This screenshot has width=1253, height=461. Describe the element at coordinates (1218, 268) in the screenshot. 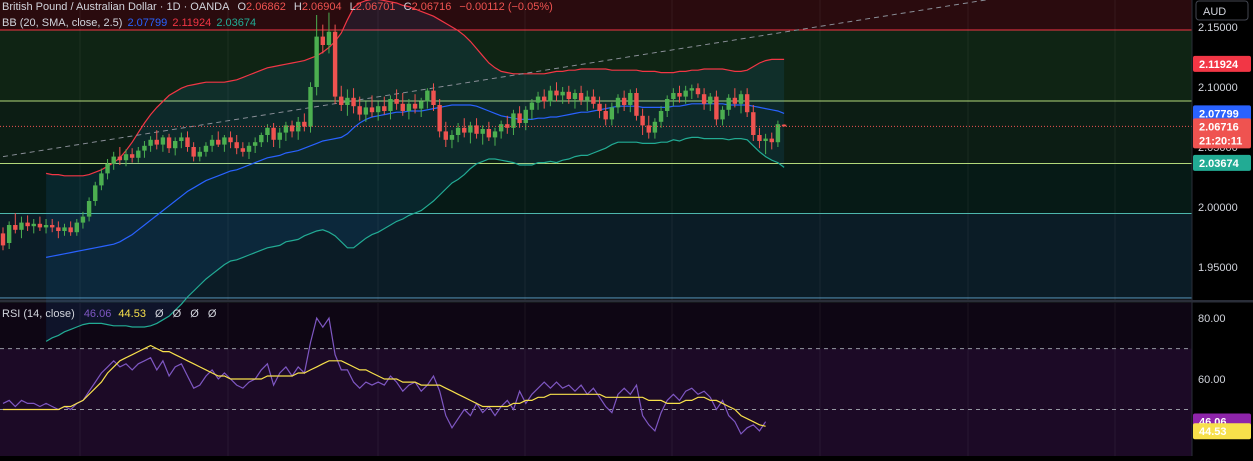

I see `price-tick-label: 1.95000` at that location.